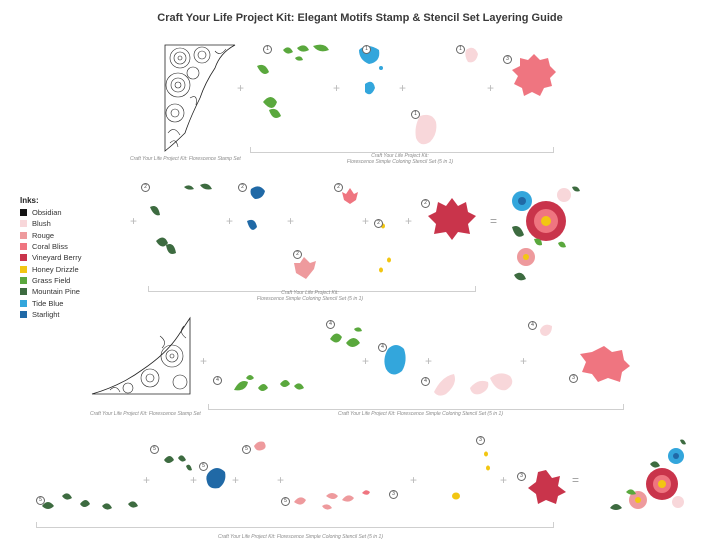 This screenshot has height=557, width=720. Describe the element at coordinates (50, 246) in the screenshot. I see `legend-item: Coral Bliss` at that location.